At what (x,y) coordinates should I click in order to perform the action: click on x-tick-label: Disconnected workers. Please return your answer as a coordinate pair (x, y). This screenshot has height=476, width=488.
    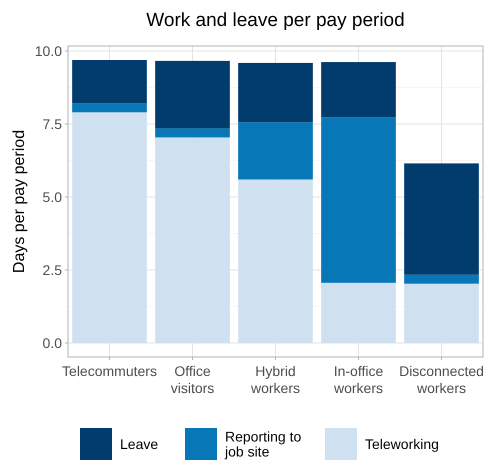
    Looking at the image, I should click on (441, 379).